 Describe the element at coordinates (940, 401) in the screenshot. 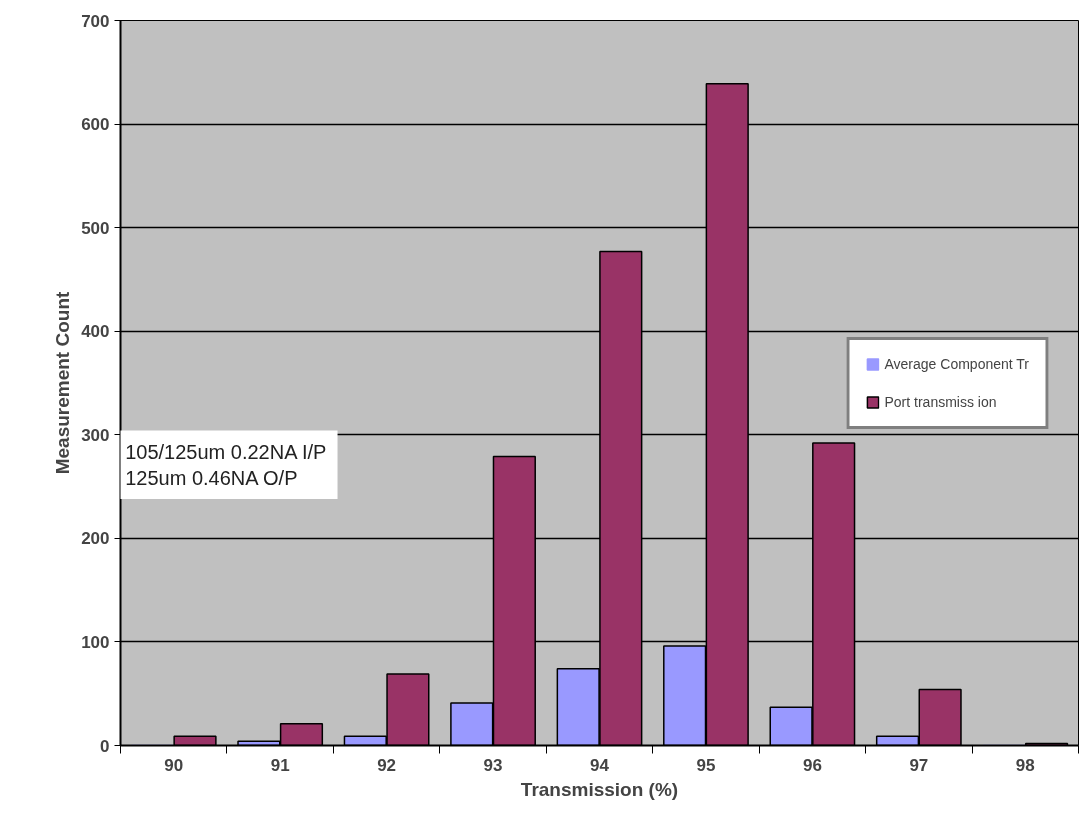

I see `legend-label: Port transmiss ion` at that location.